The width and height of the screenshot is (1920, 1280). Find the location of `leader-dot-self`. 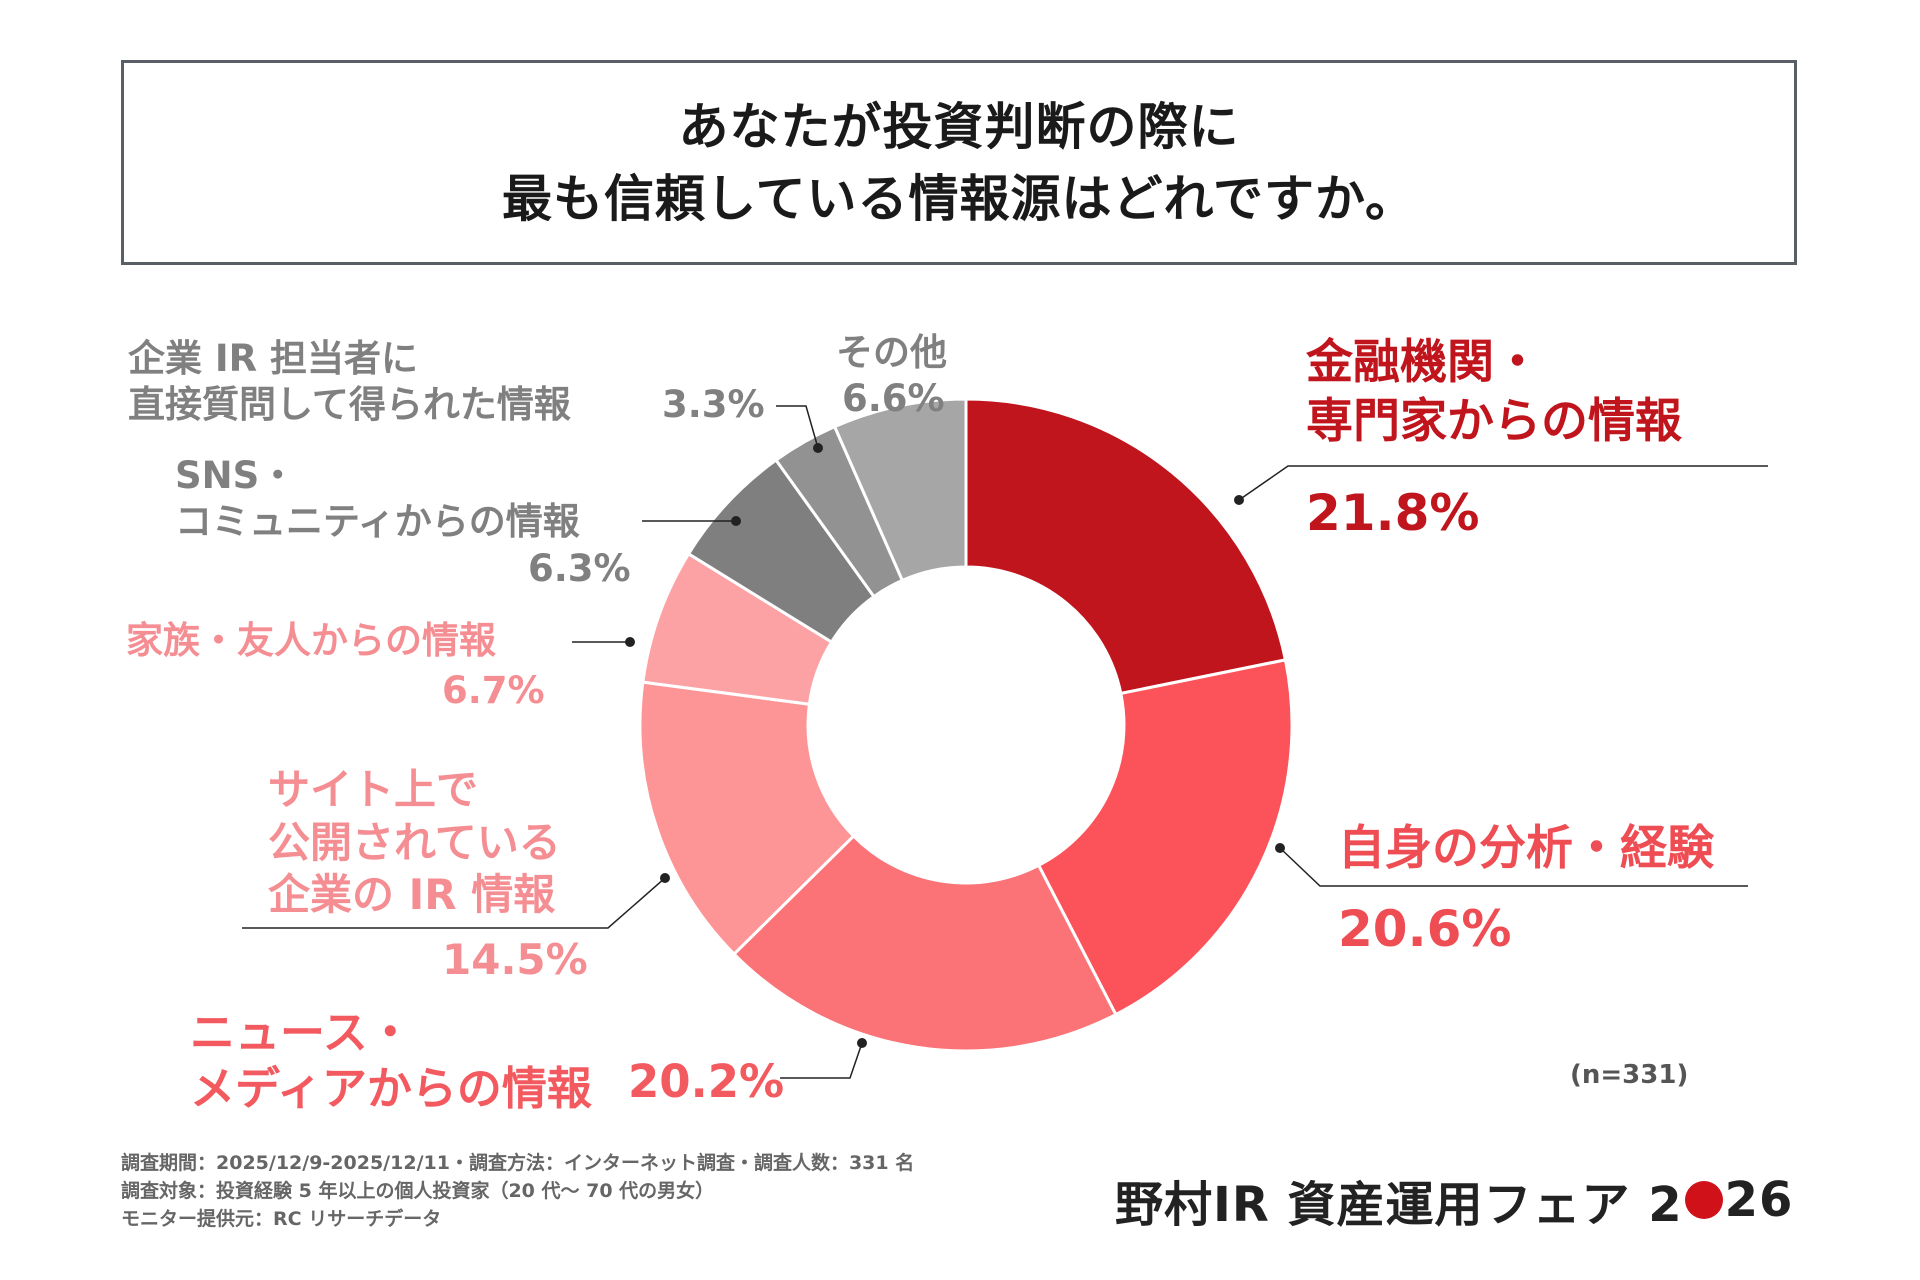

leader-dot-self is located at coordinates (1280, 848).